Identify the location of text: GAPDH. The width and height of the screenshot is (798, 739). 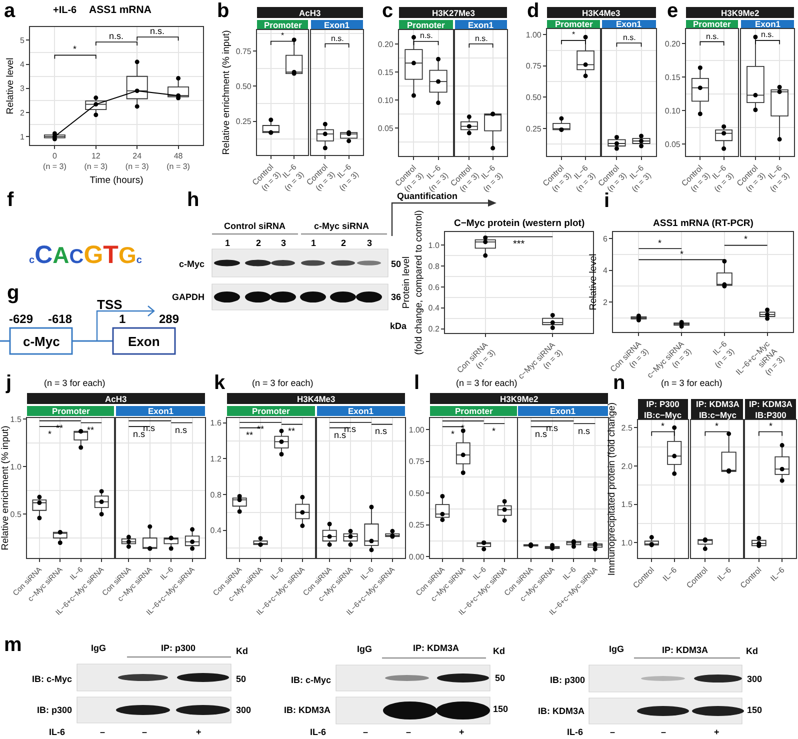
(188, 297).